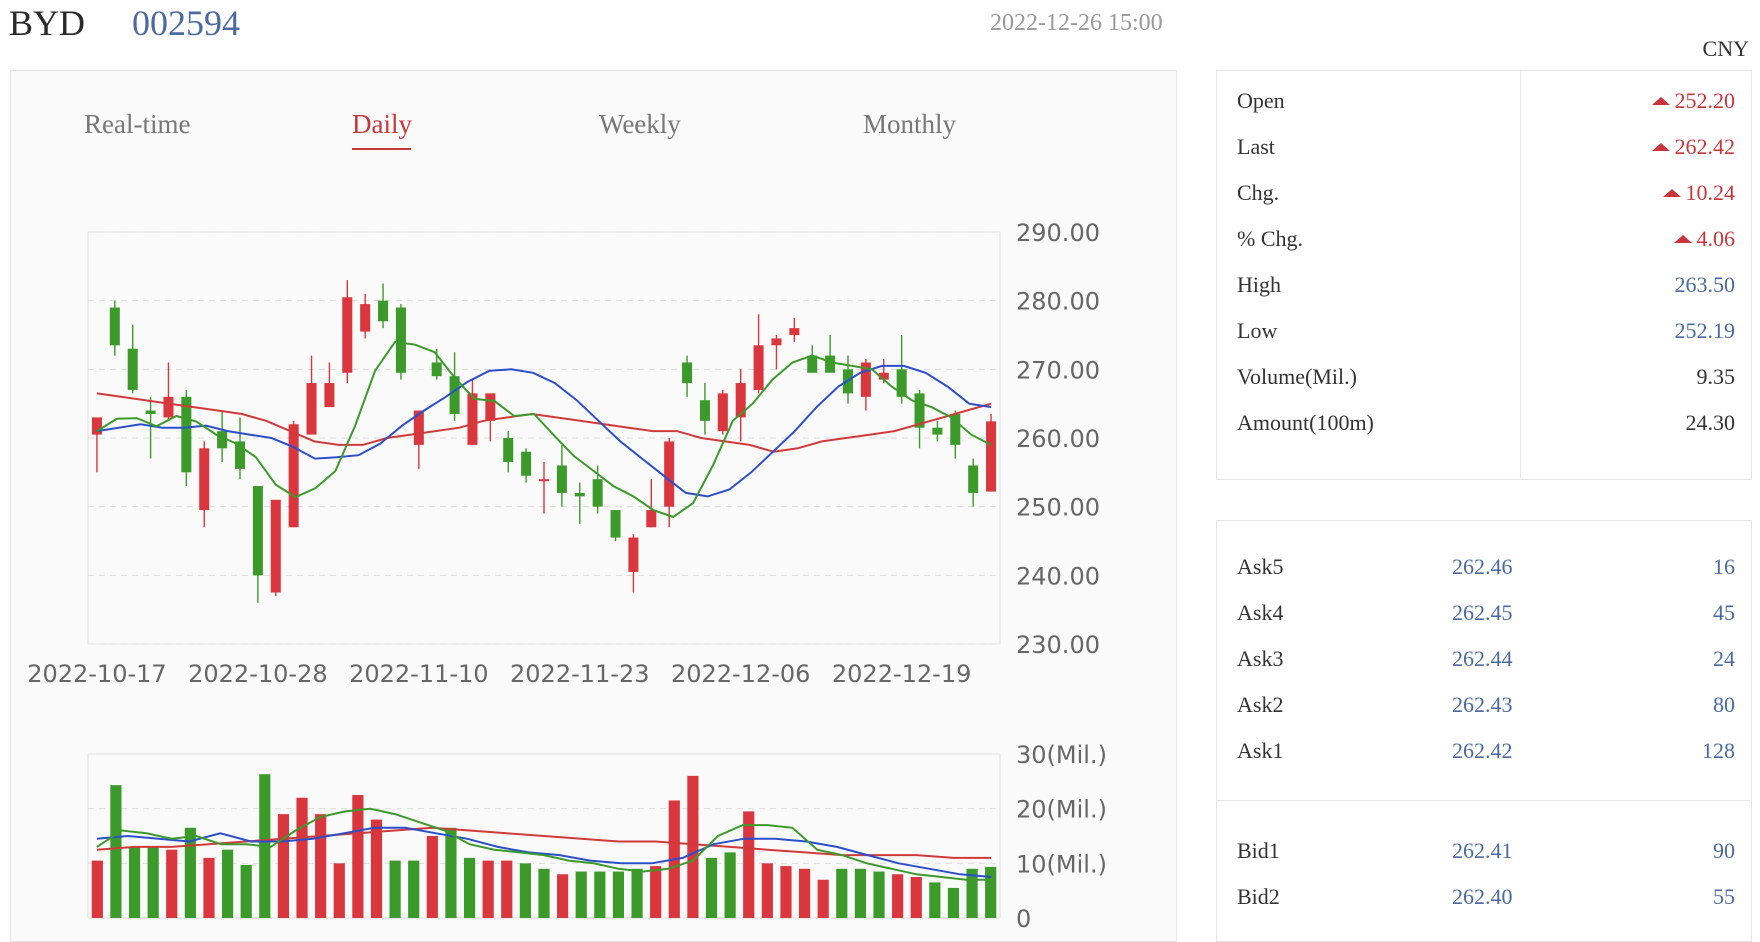  Describe the element at coordinates (1724, 850) in the screenshot. I see `bid-volume: 90` at that location.